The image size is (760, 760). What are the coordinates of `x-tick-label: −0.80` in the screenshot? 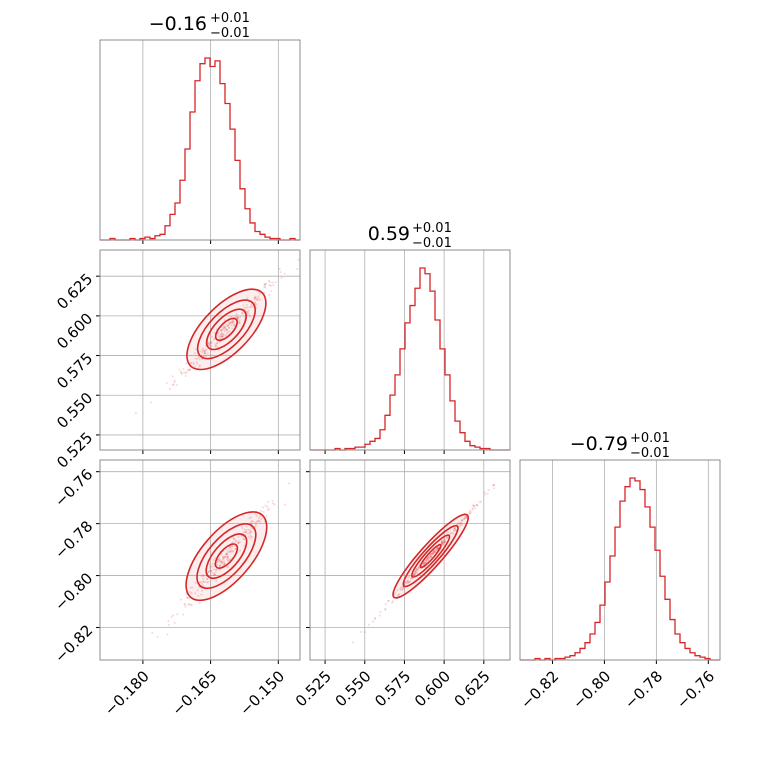 It's located at (591, 689).